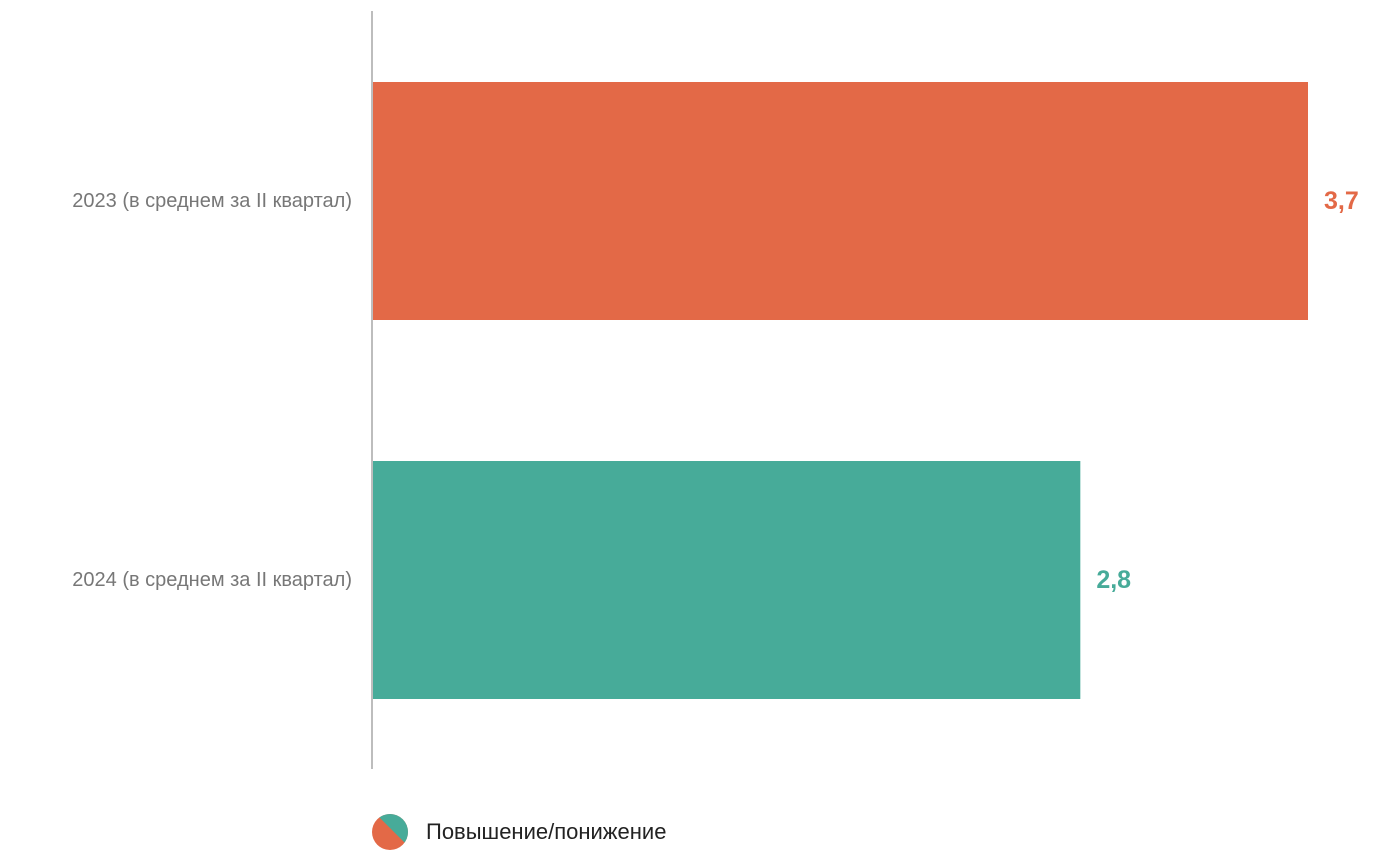 The height and width of the screenshot is (850, 1375). I want to click on bar, so click(726, 580).